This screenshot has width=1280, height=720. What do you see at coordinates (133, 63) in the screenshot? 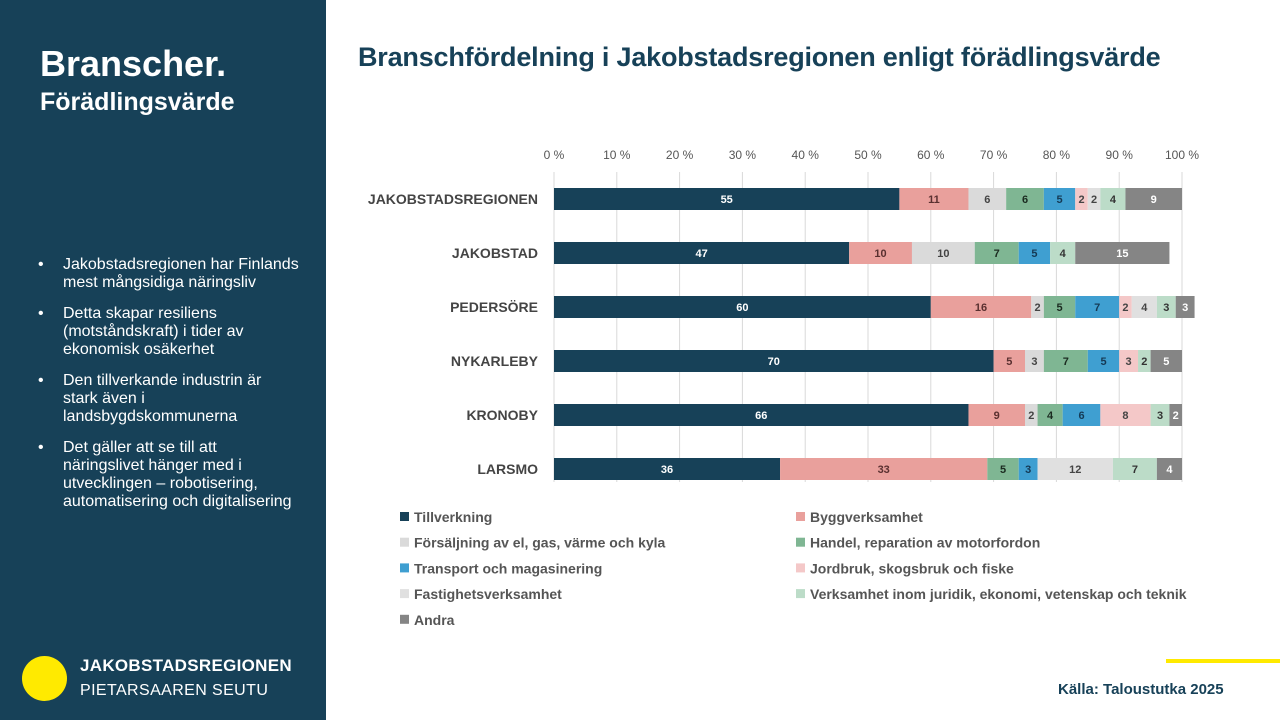
I see `sidebar-title: Branscher.` at bounding box center [133, 63].